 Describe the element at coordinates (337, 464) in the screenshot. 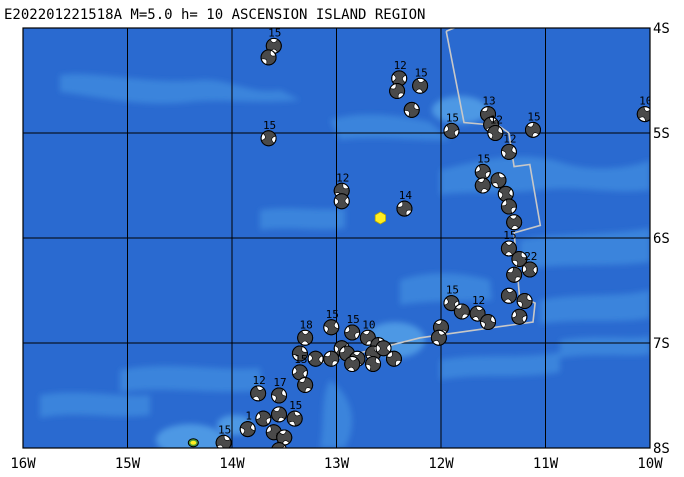

I see `longitude-tick-label: 13W` at that location.